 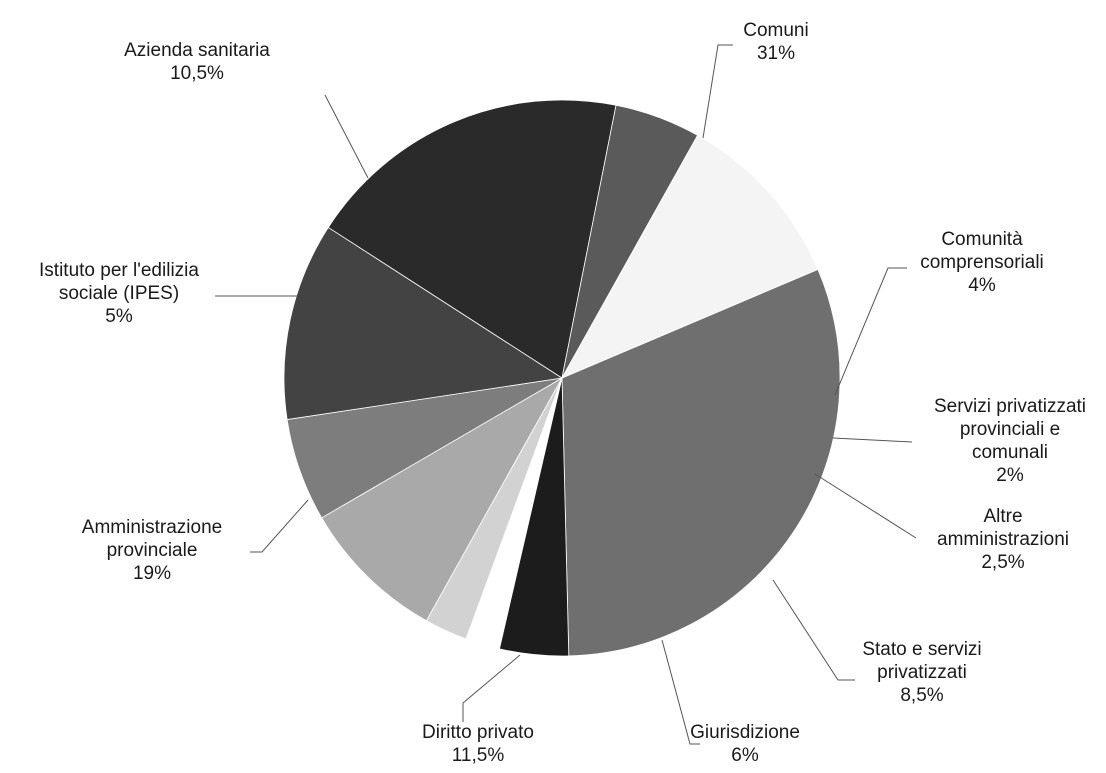 What do you see at coordinates (197, 73) in the screenshot?
I see `slice-value-label: 10,5%` at bounding box center [197, 73].